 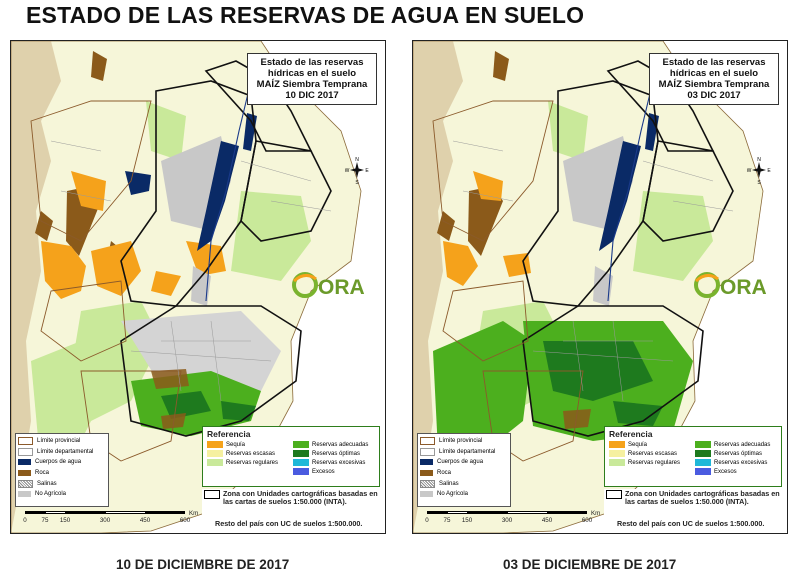 I want to click on map-date: 10 DIC 2017, so click(x=312, y=95).